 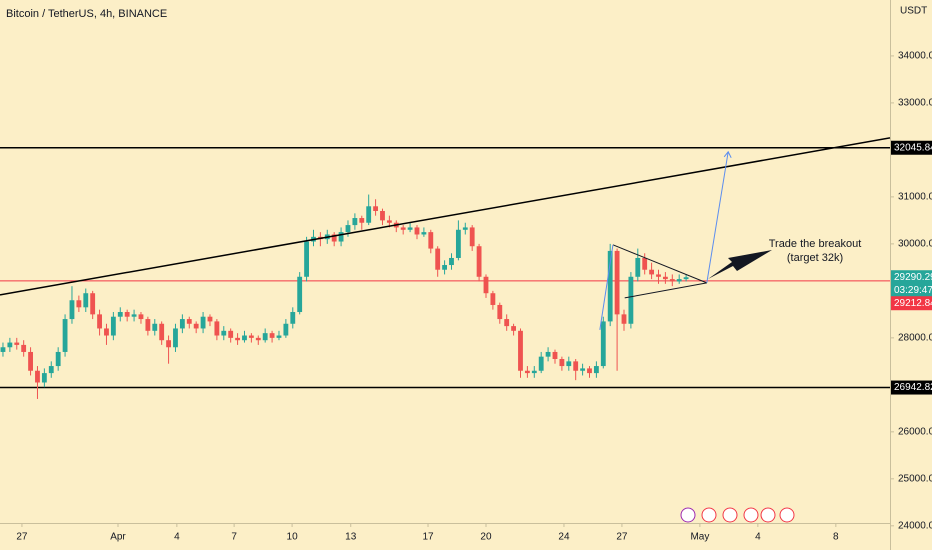 I want to click on level-label: 26942.82, so click(x=913, y=387).